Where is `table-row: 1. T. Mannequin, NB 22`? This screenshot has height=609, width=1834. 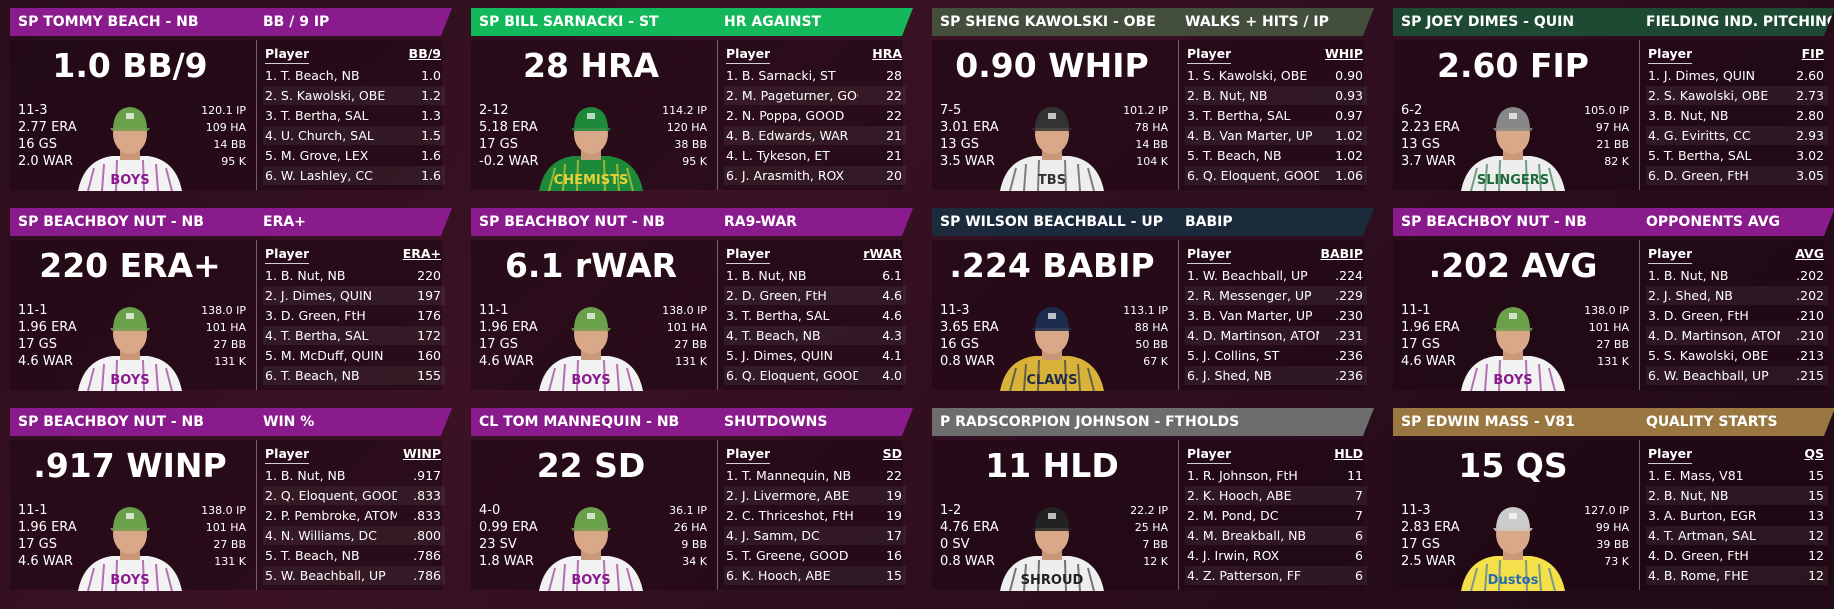 table-row: 1. T. Mannequin, NB 22 is located at coordinates (815, 475).